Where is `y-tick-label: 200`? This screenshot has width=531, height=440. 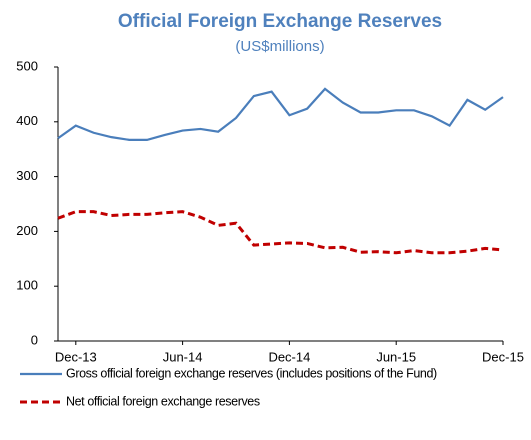
y-tick-label: 200 is located at coordinates (27, 230).